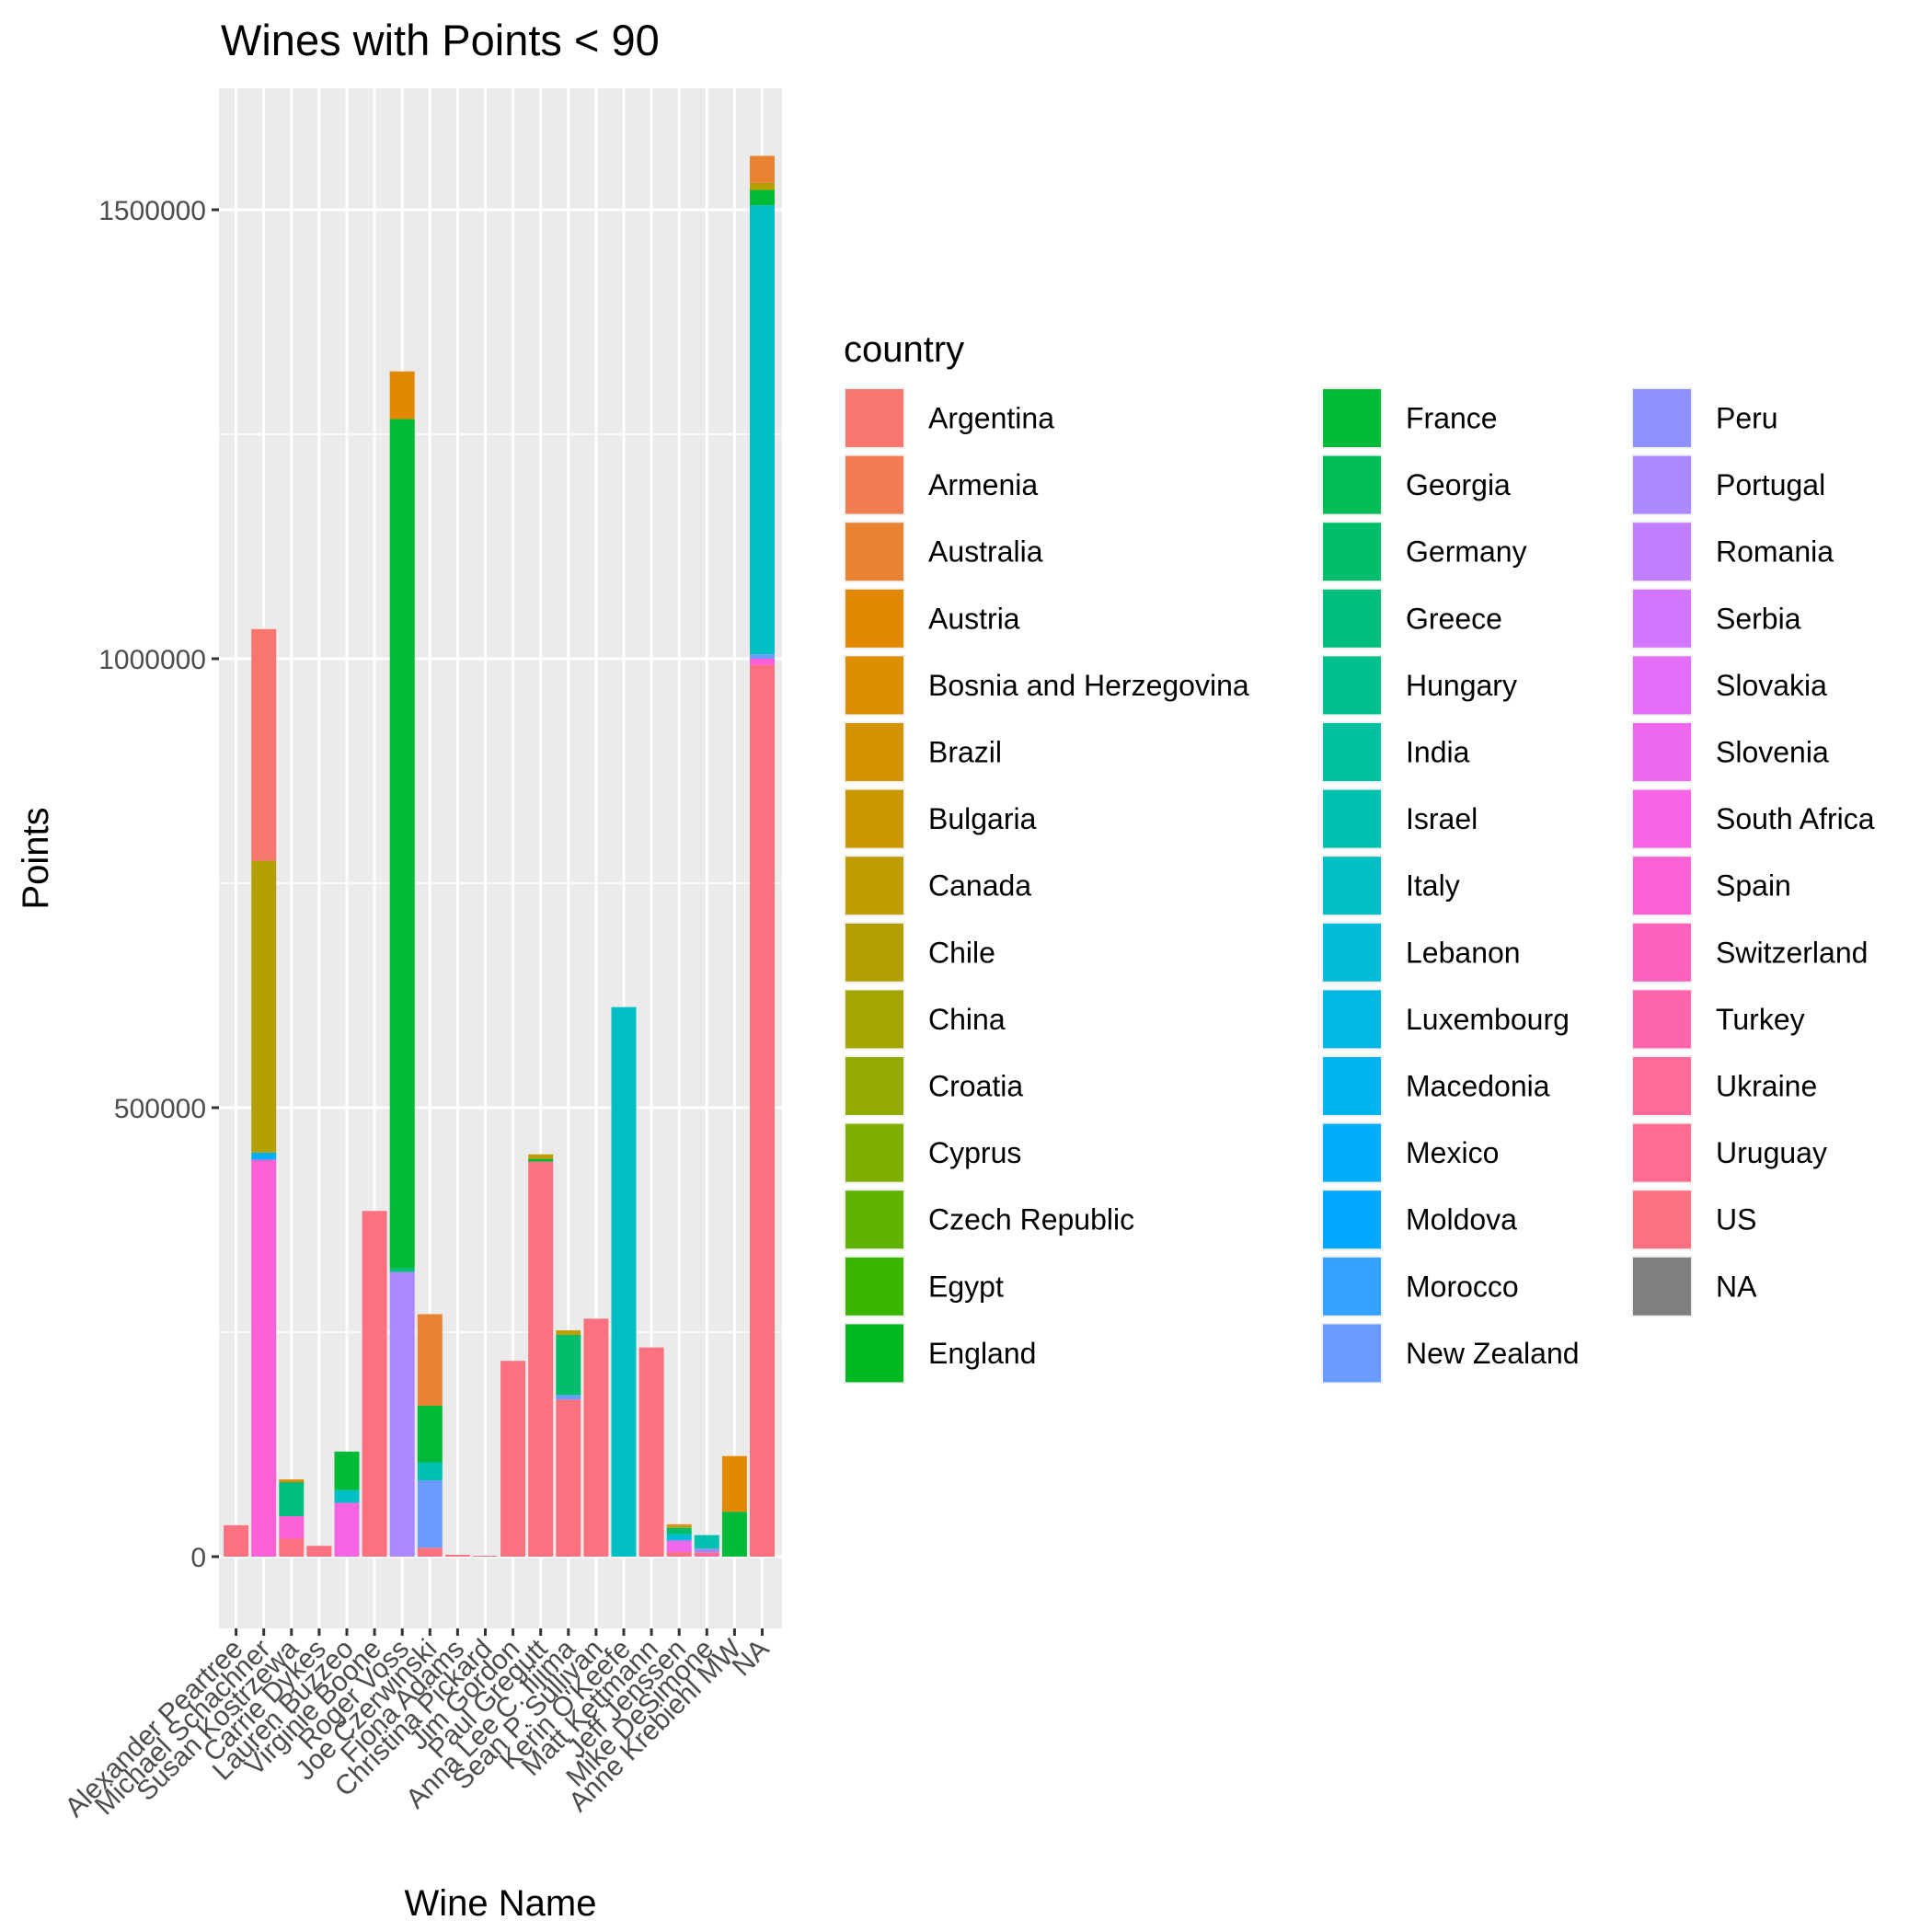 The width and height of the screenshot is (1932, 1932). I want to click on bar-segment-mexico, so click(264, 1156).